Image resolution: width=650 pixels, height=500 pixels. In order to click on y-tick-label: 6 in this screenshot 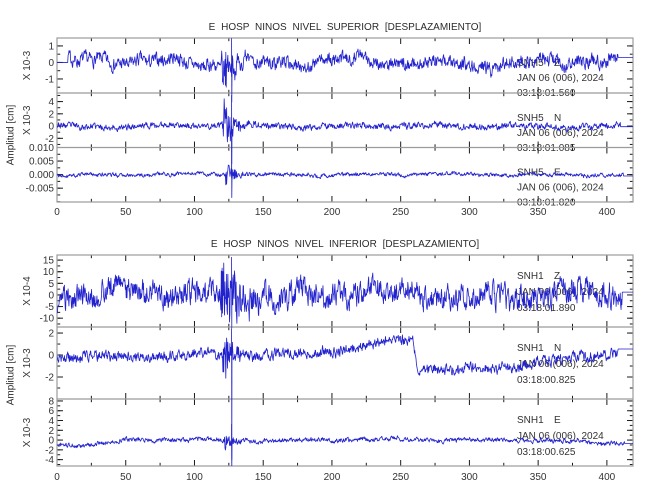, I will do `click(51, 411)`.